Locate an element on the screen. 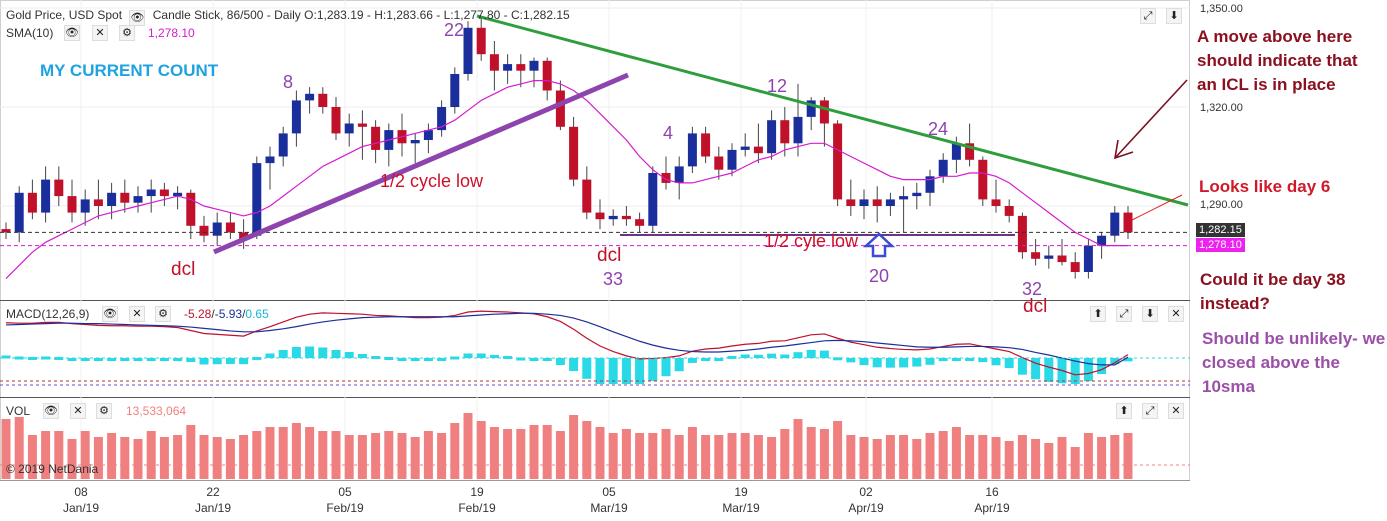 The width and height of the screenshot is (1387, 521). dcl-label-2: dcl is located at coordinates (609, 255).